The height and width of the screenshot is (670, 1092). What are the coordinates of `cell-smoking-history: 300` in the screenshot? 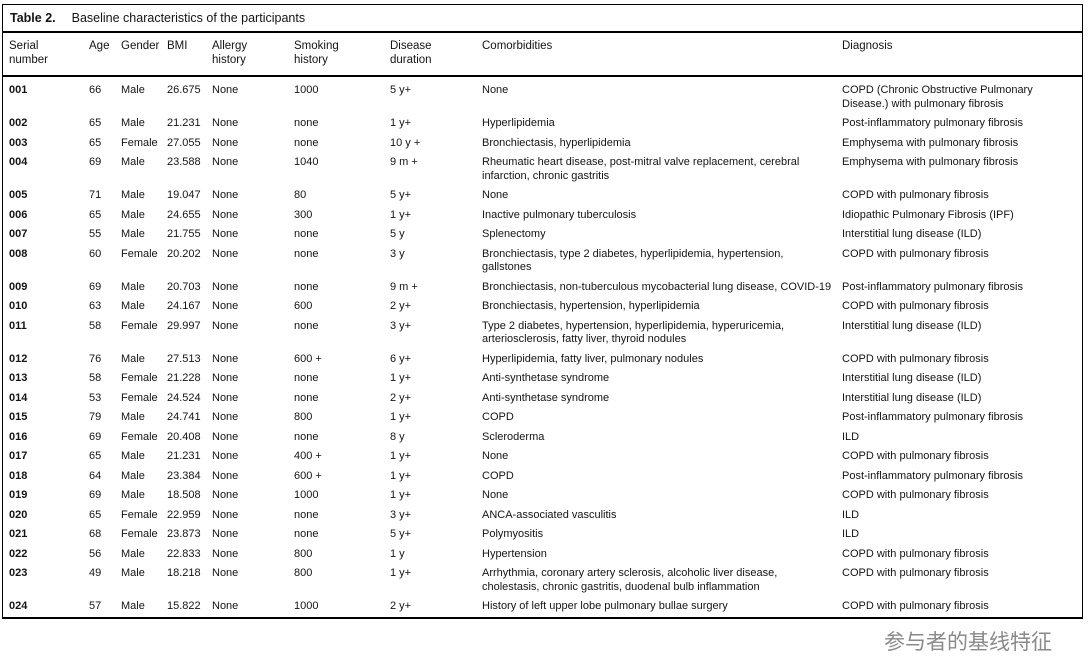 It's located at (303, 214).